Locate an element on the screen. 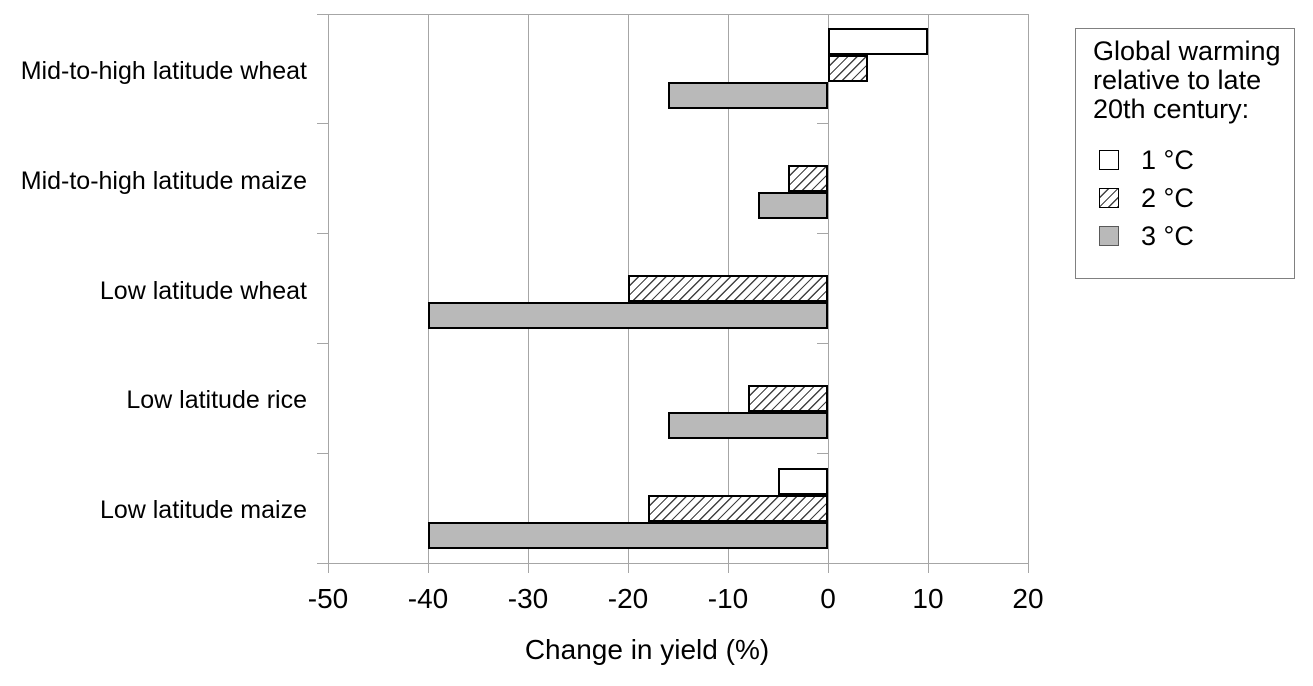 The height and width of the screenshot is (686, 1313). legend-title-line: Global warming is located at coordinates (1187, 51).